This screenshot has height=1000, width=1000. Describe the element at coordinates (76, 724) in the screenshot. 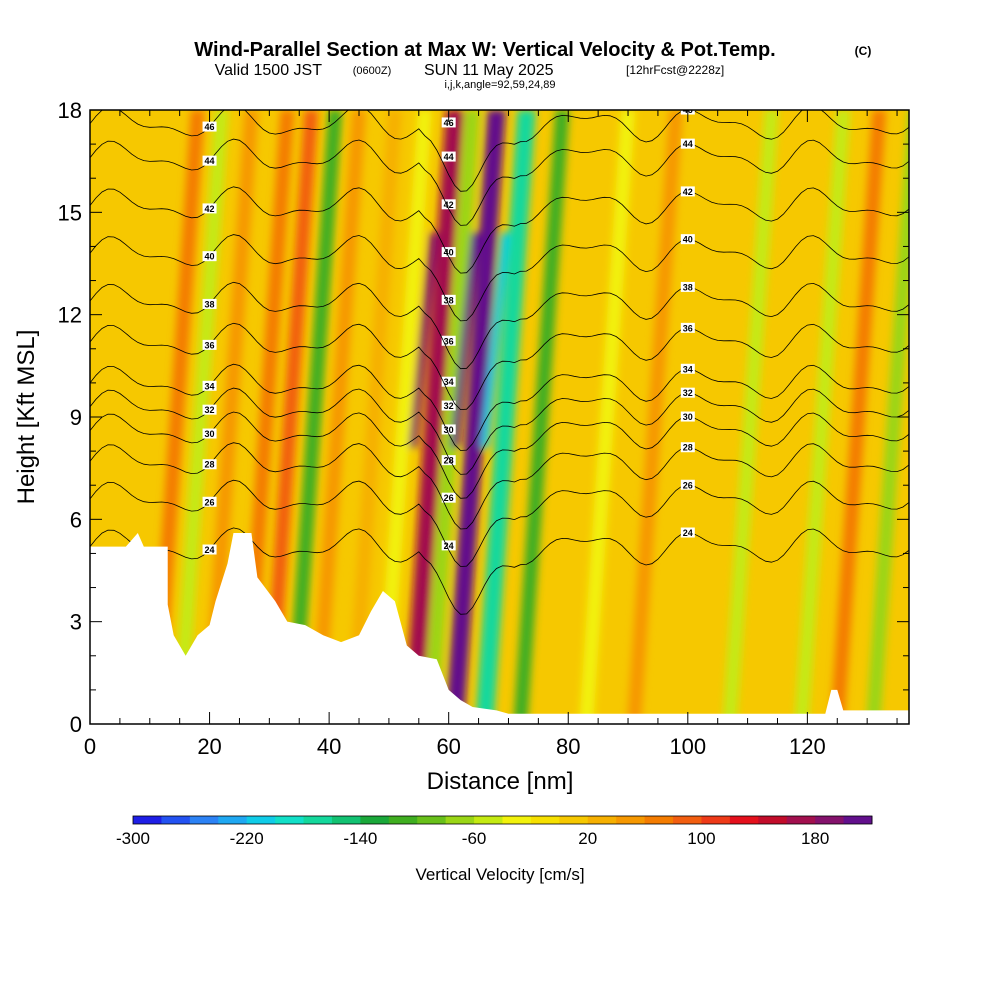

I see `y-tick-label: 0` at that location.